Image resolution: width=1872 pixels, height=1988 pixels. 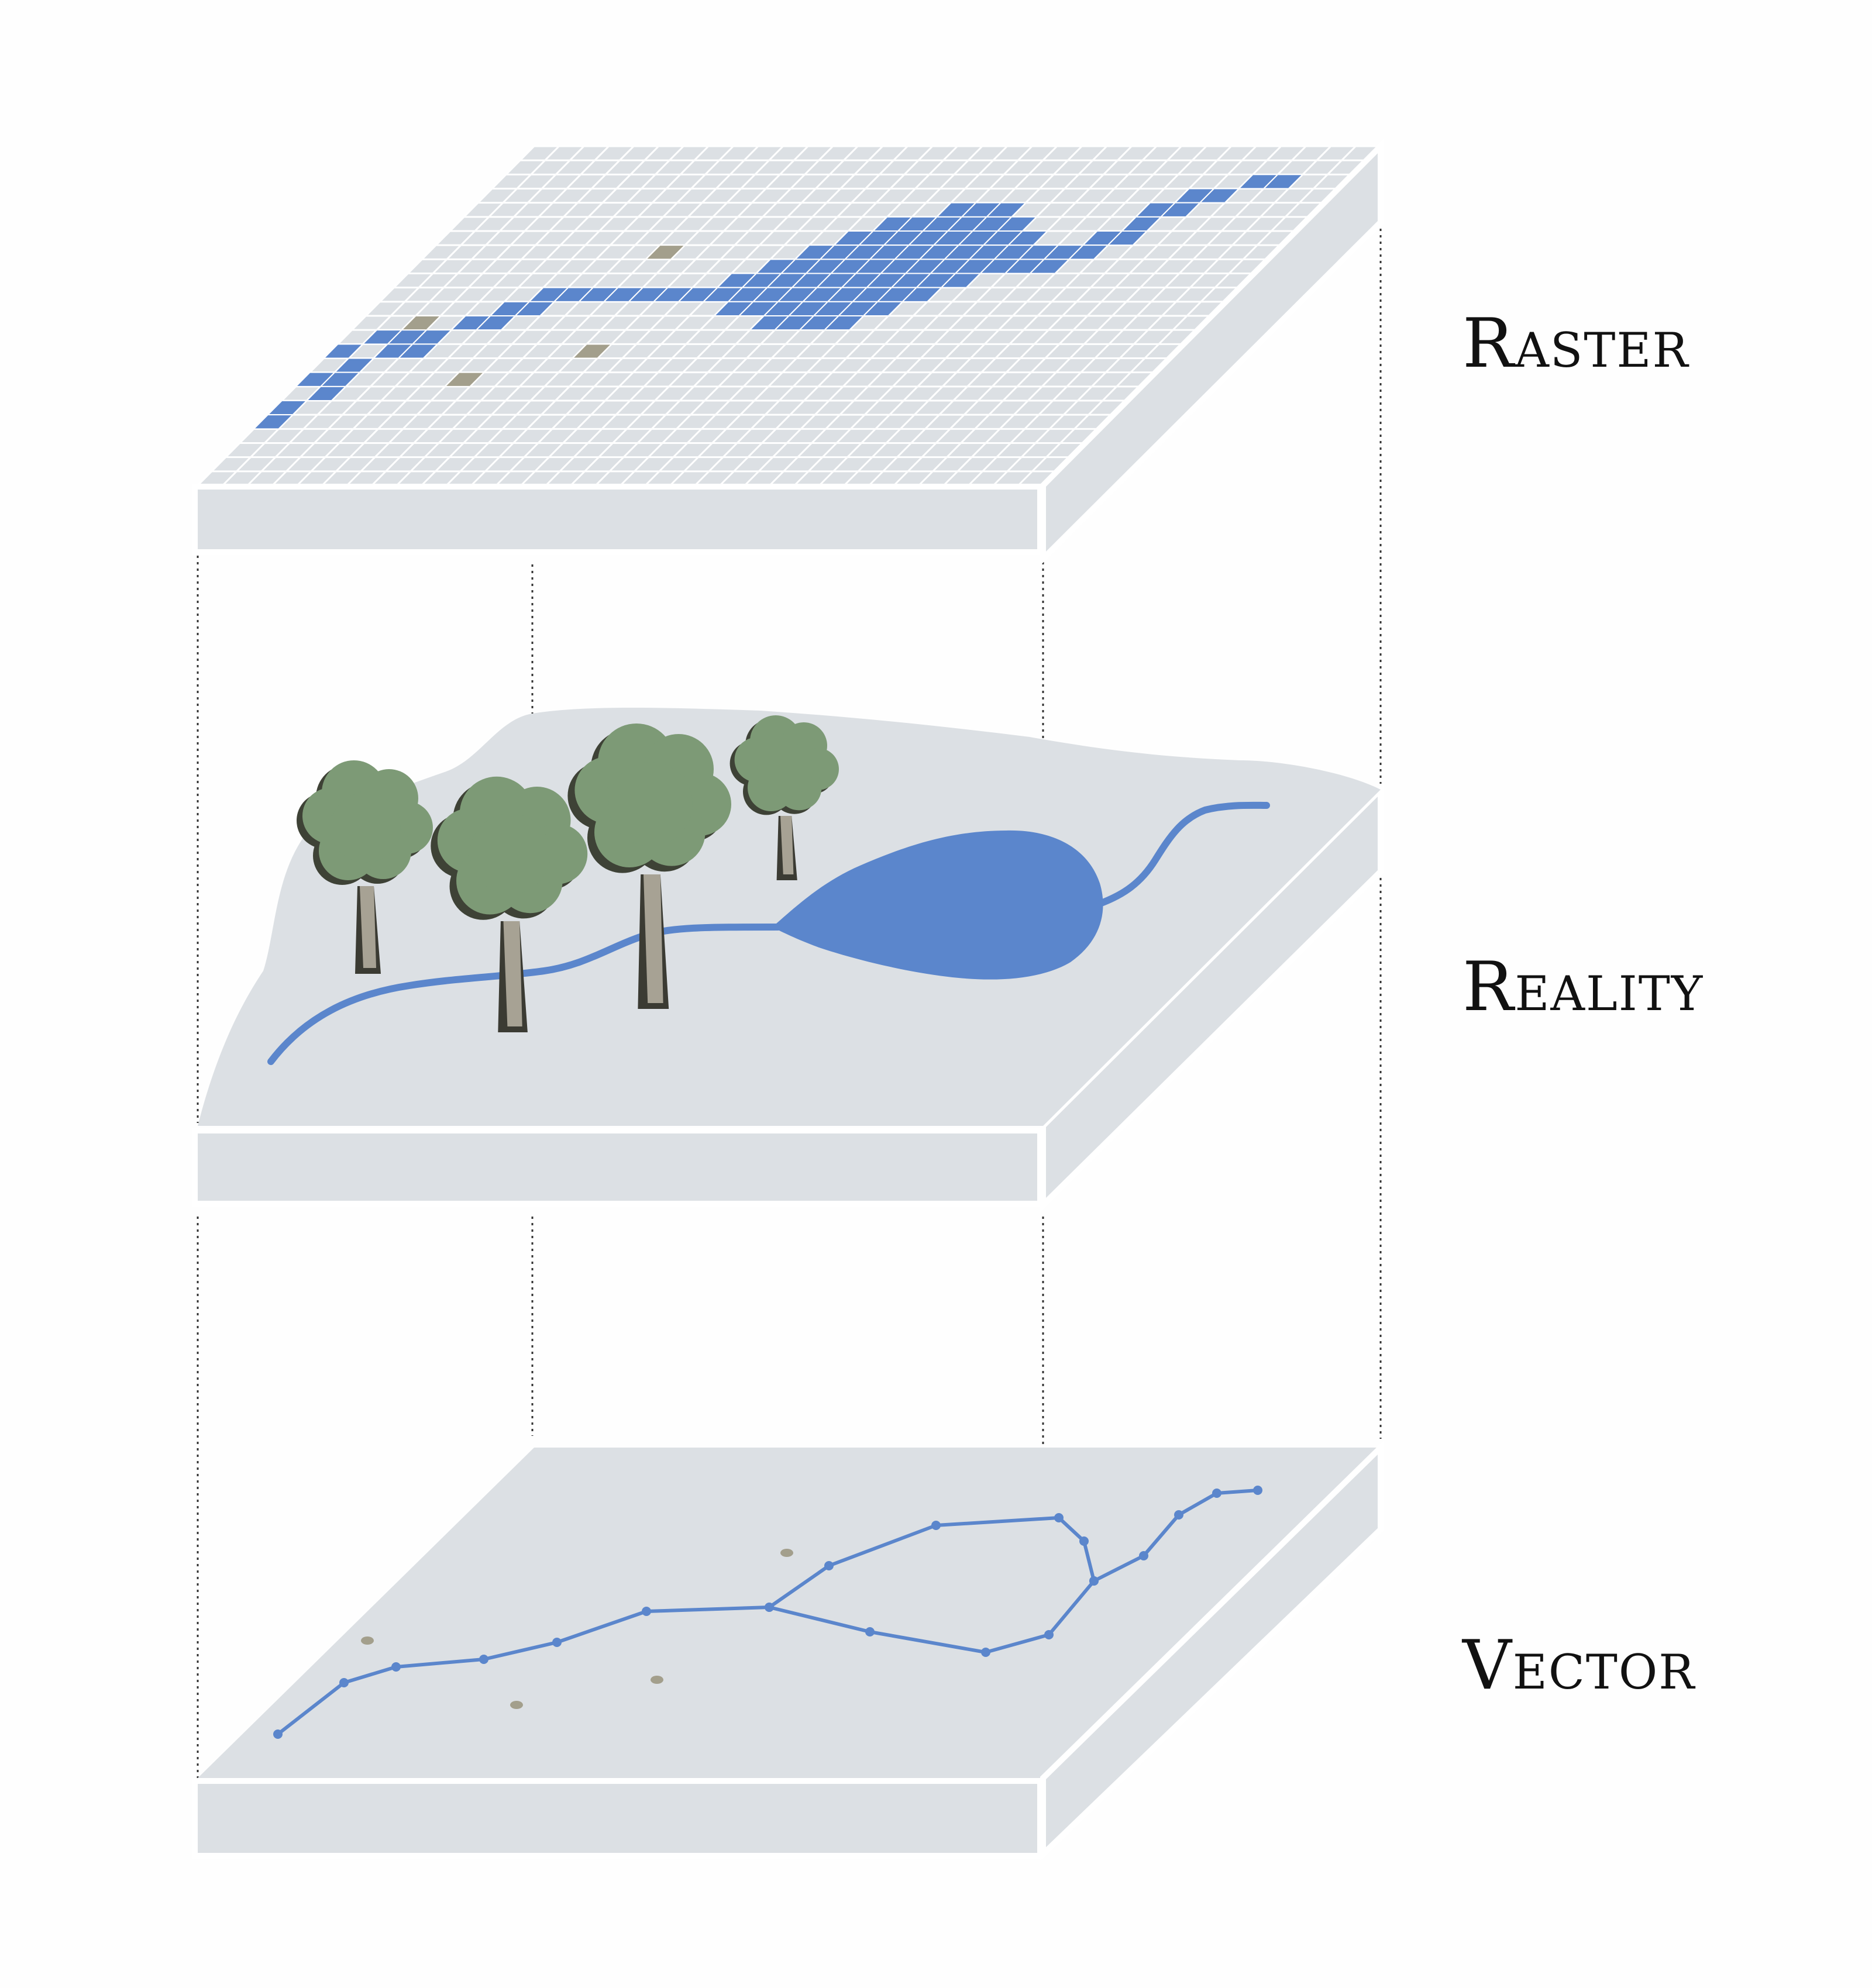 What do you see at coordinates (617, 1167) in the screenshot?
I see `reality-slab-front` at bounding box center [617, 1167].